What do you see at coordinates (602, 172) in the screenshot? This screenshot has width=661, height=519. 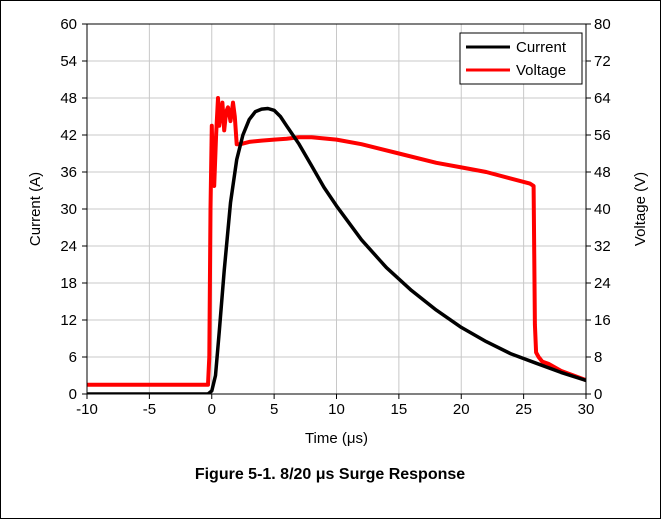 I see `y-right-tick-label: 48` at bounding box center [602, 172].